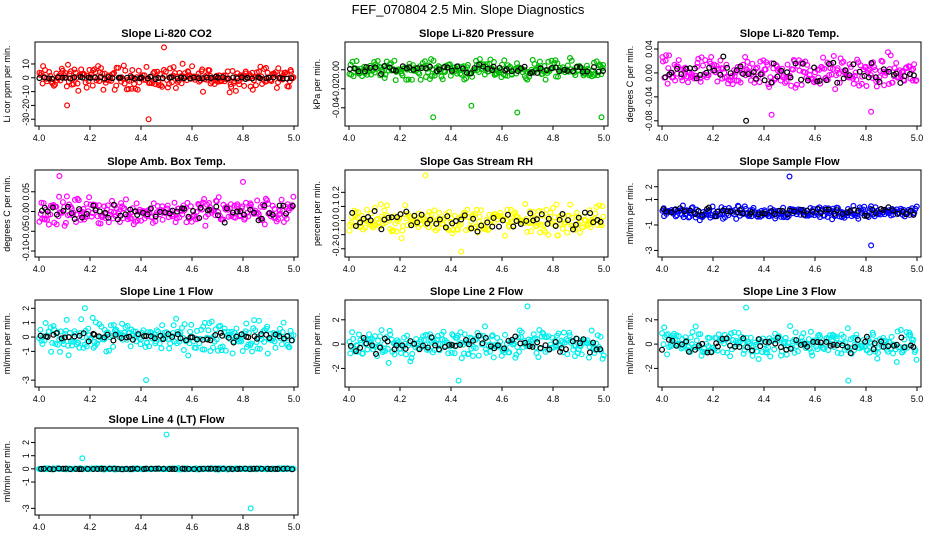 The image size is (936, 540). Describe the element at coordinates (141, 269) in the screenshot. I see `x-tick-label: 4.4` at that location.